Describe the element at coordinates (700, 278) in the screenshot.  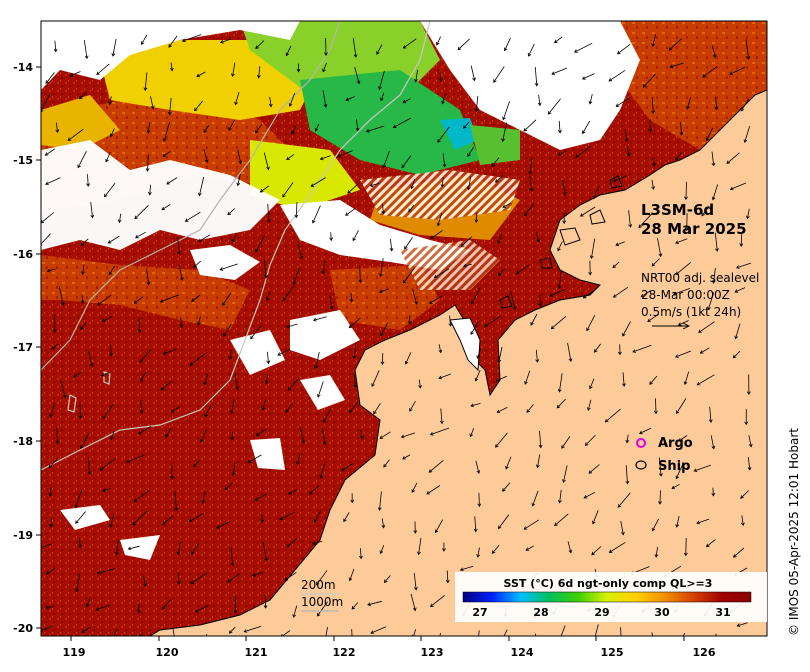
I see `current-info-line1: NRT00 adj. sealevel` at that location.